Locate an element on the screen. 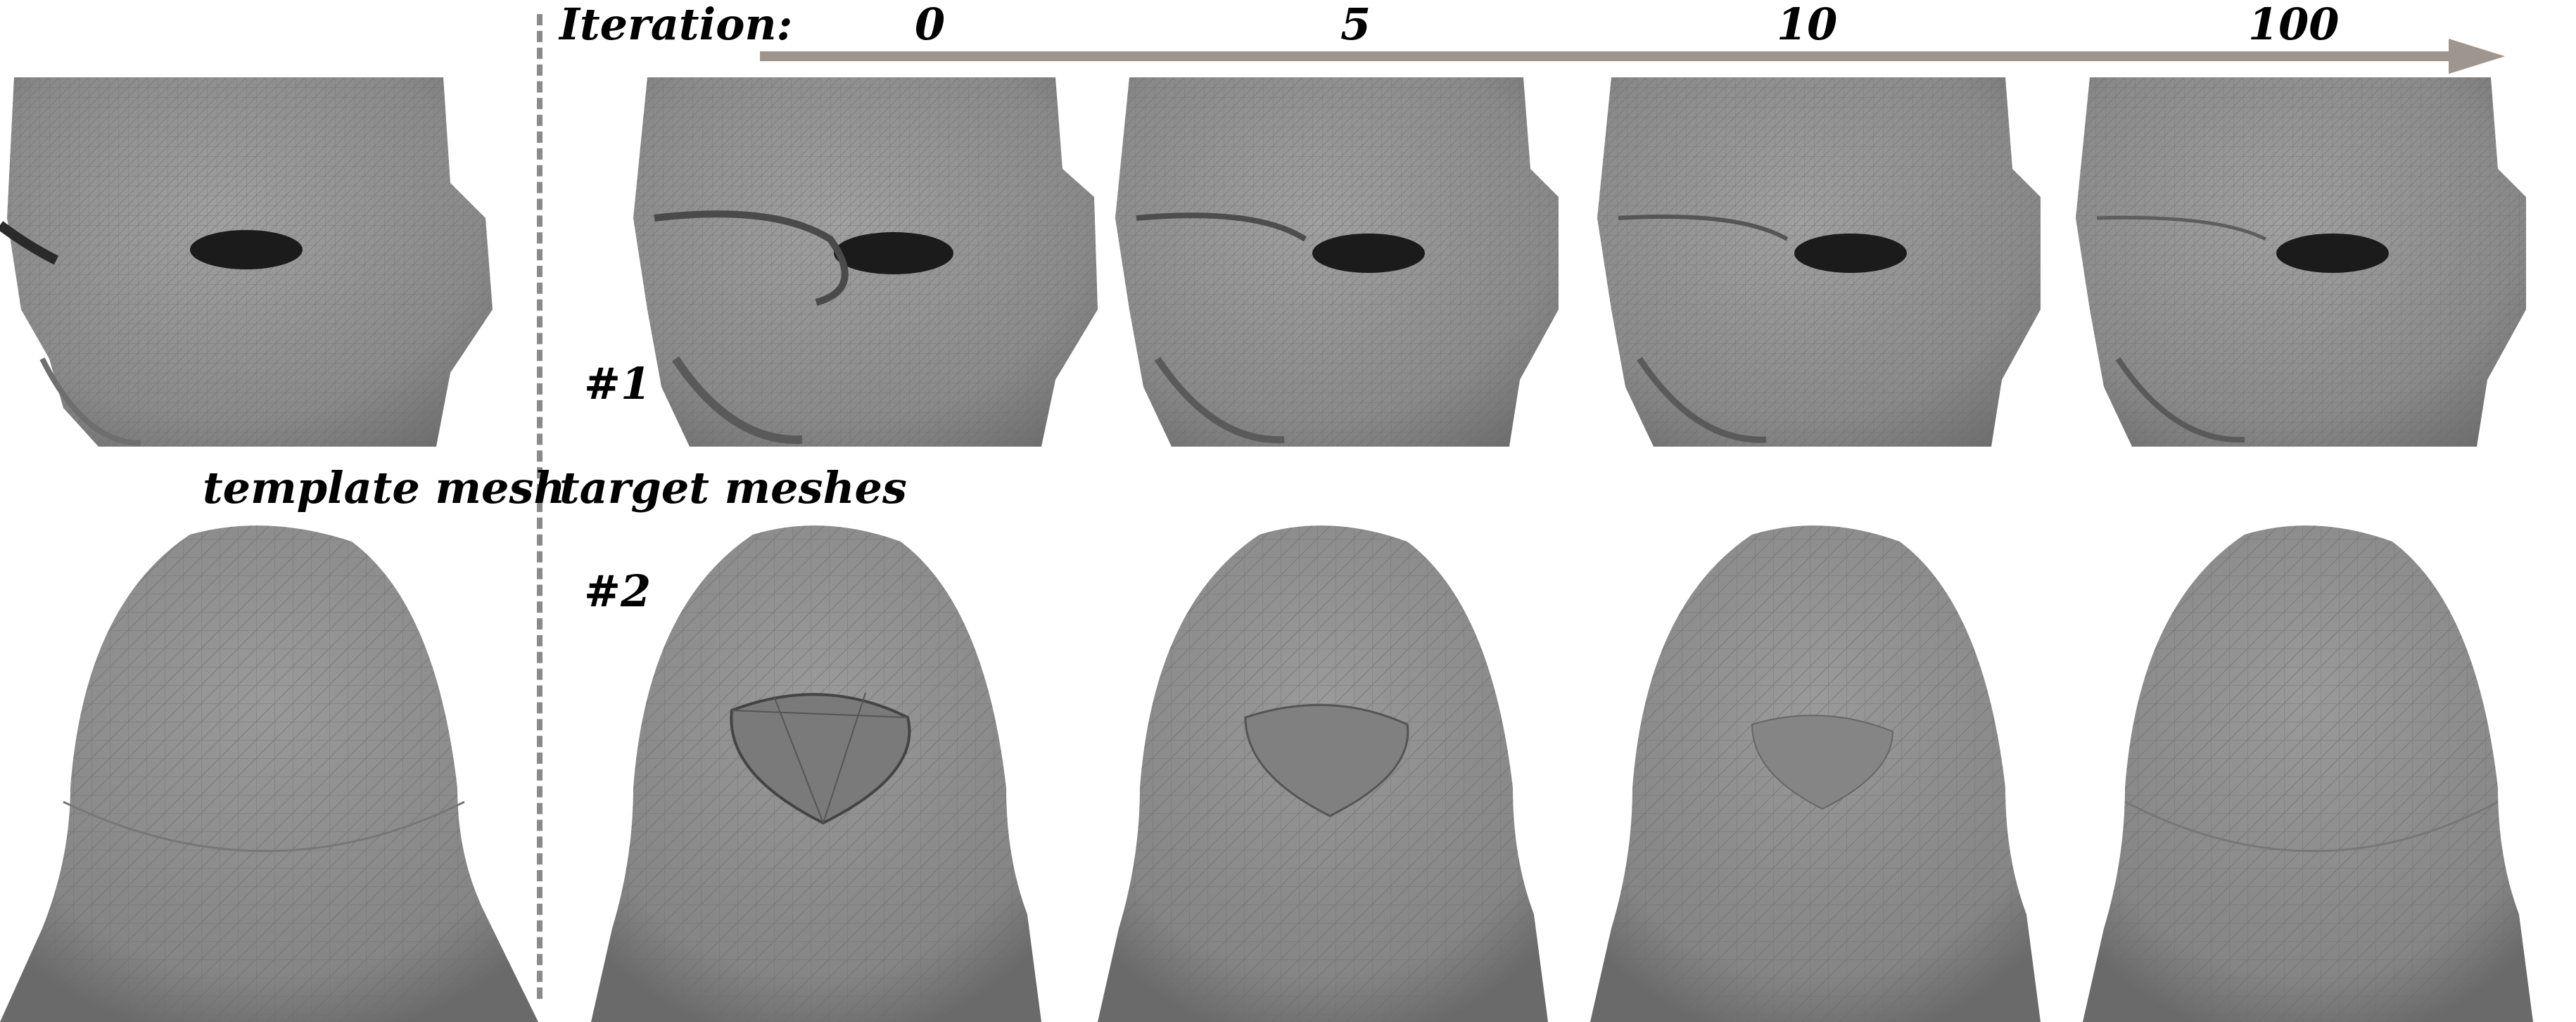  row2-label: #2 is located at coordinates (618, 591).